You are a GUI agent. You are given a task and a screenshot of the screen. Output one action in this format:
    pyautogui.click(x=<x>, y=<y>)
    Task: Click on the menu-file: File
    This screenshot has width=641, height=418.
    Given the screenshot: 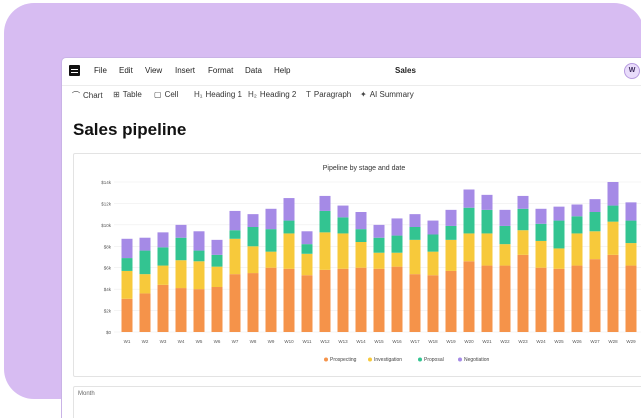 What is the action you would take?
    pyautogui.click(x=100, y=70)
    